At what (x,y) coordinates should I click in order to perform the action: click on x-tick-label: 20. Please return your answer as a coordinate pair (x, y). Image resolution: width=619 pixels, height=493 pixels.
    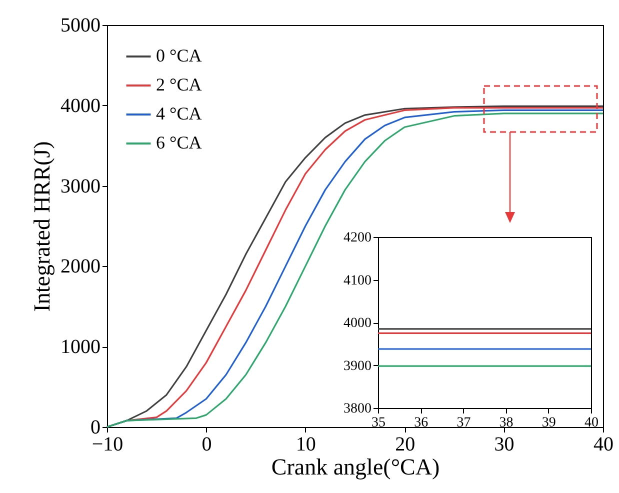
    Looking at the image, I should click on (405, 445).